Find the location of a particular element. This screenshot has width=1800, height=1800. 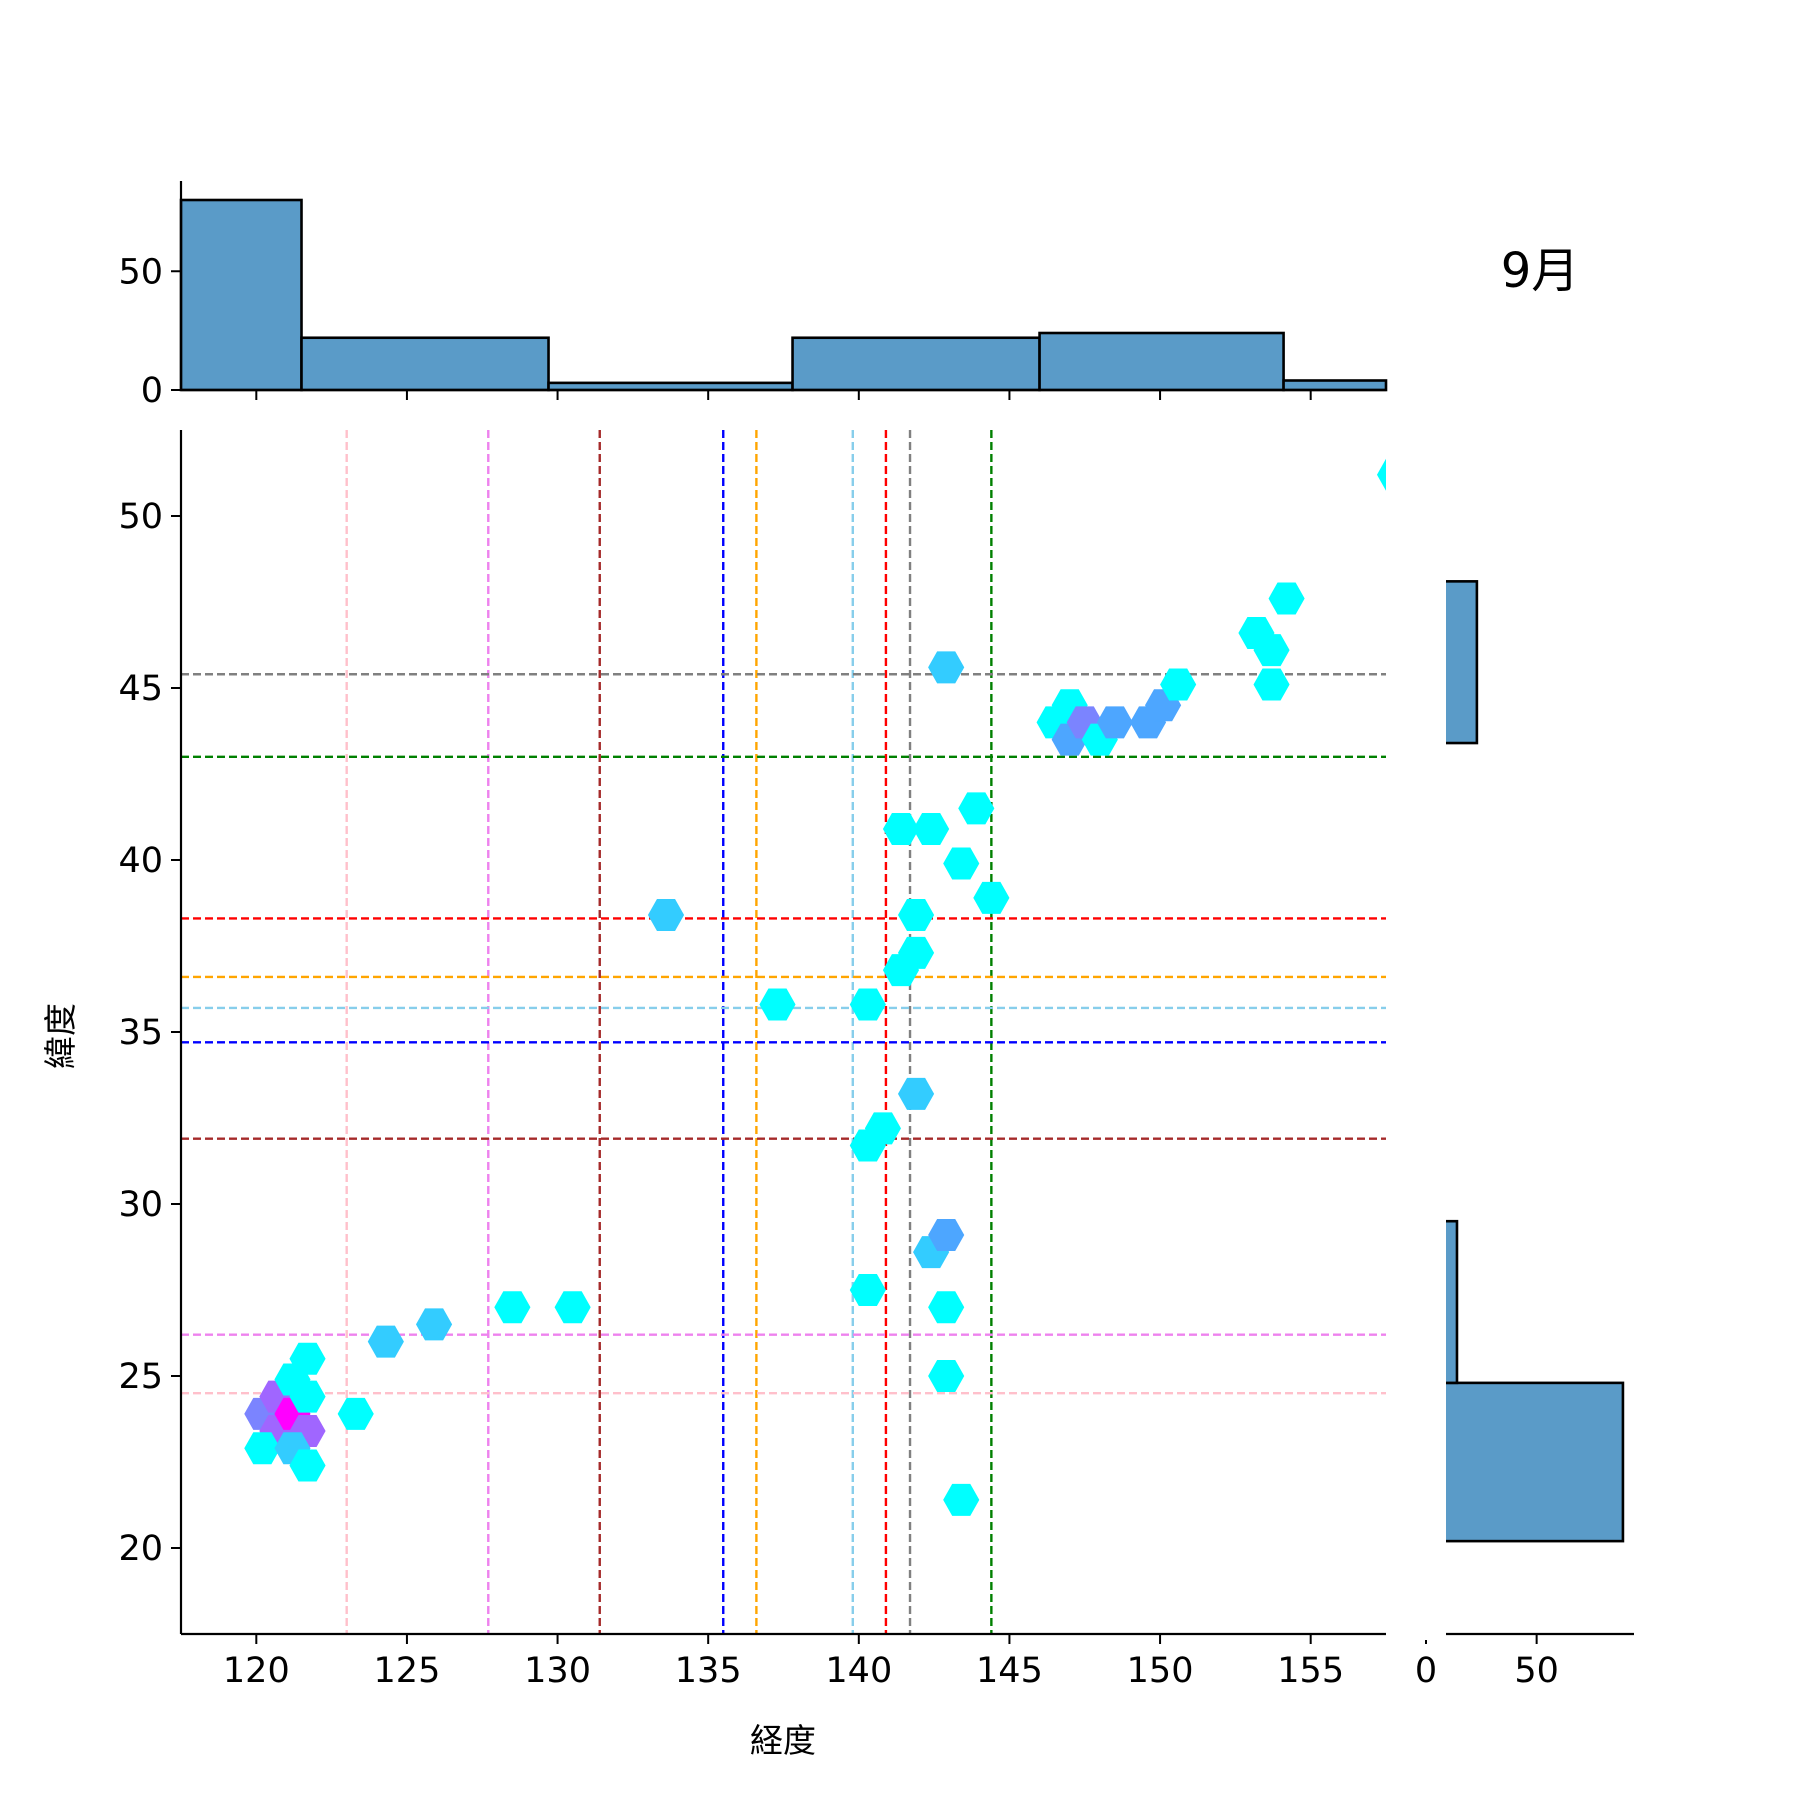

main-x-tick-label-0: 120 is located at coordinates (256, 1671).